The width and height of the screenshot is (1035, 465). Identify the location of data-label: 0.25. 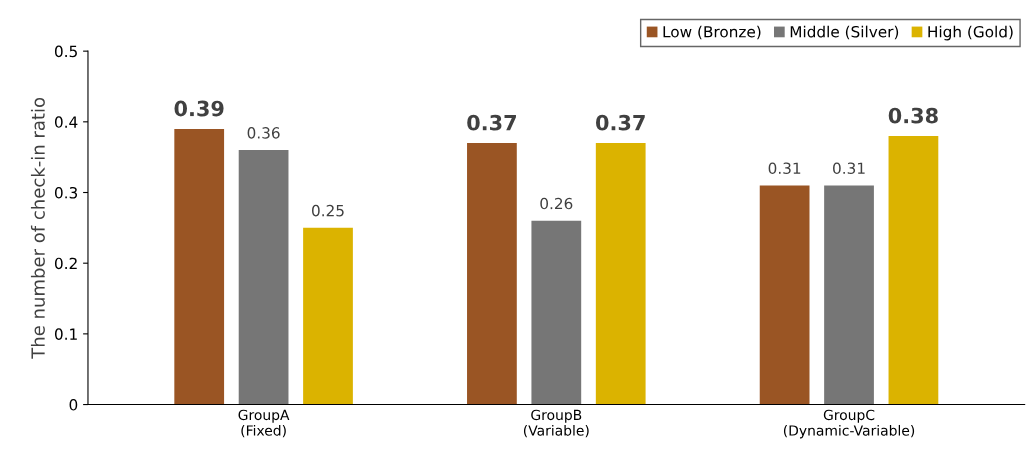
(328, 210).